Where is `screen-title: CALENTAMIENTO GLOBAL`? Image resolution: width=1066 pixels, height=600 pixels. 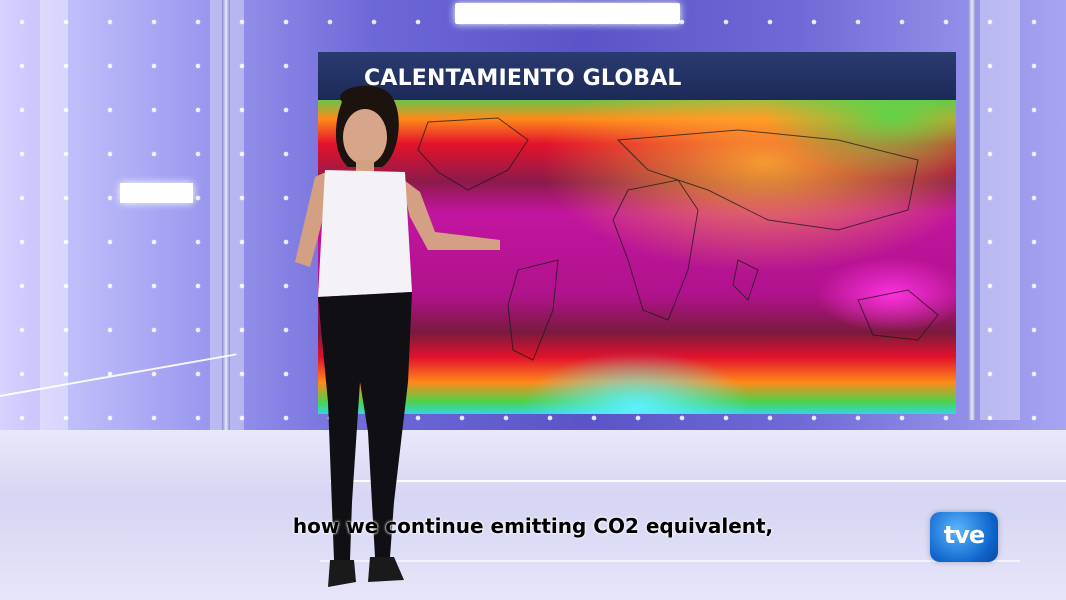 screen-title: CALENTAMIENTO GLOBAL is located at coordinates (523, 78).